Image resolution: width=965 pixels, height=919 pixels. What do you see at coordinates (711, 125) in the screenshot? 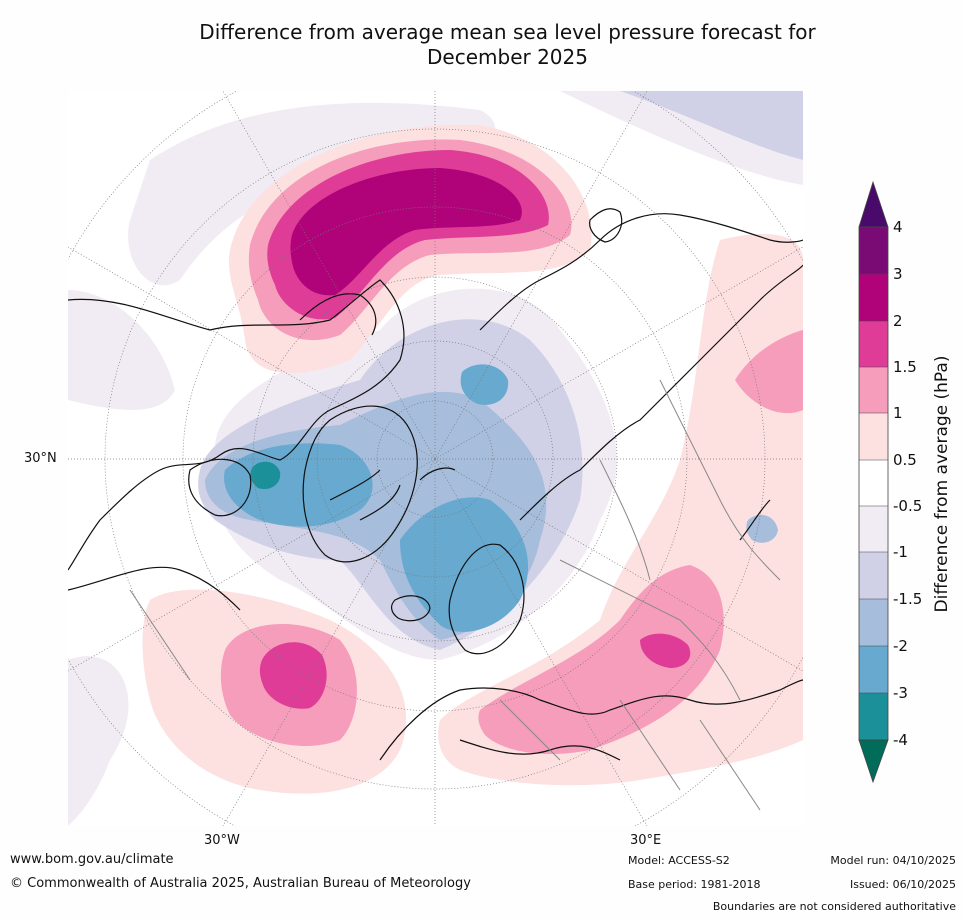
I see `anomaly-contour-neg05-northeast` at bounding box center [711, 125].